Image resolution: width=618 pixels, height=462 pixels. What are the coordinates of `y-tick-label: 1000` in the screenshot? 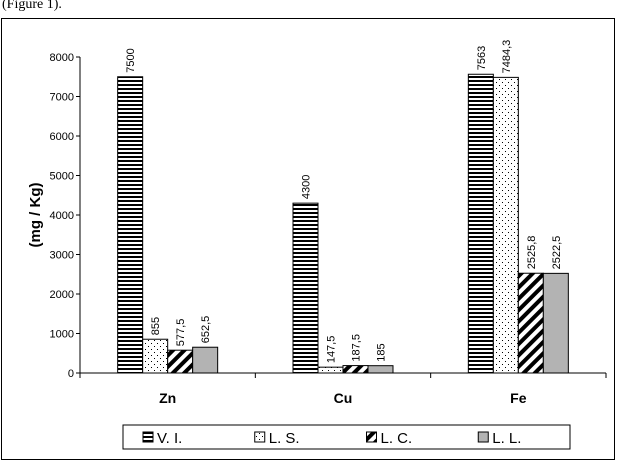 It's located at (62, 335).